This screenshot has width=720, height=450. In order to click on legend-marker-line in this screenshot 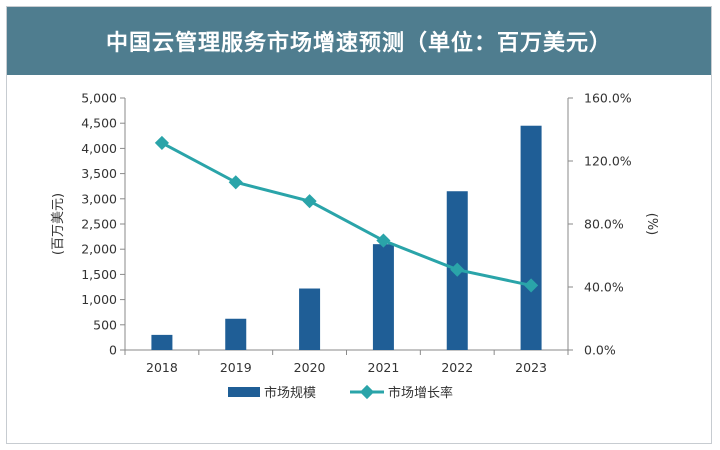, I will do `click(367, 392)`.